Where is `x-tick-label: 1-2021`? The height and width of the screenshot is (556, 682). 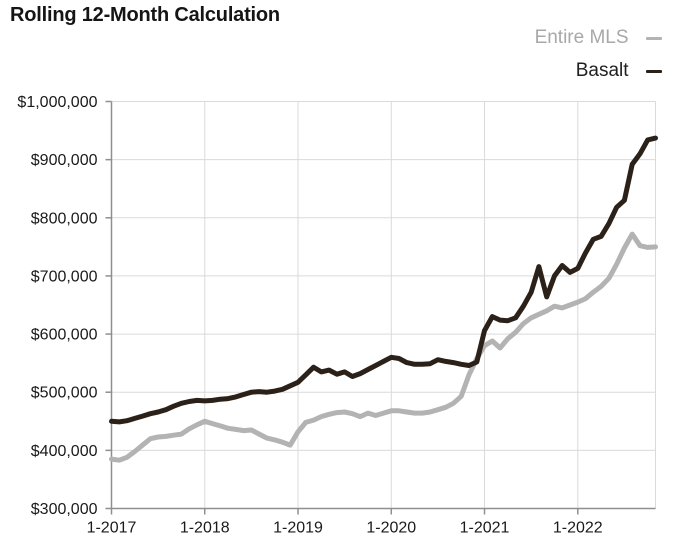
x-tick-label: 1-2021 is located at coordinates (485, 528).